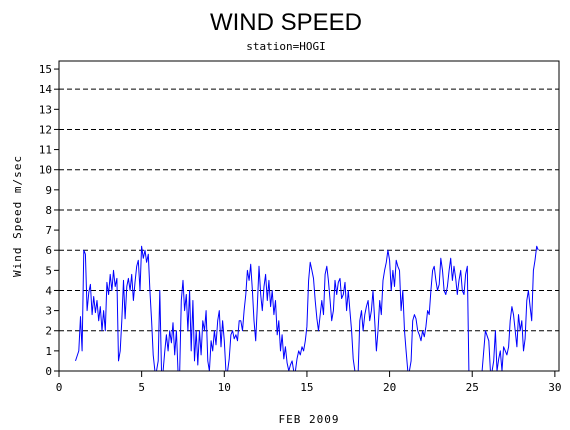 Image resolution: width=570 pixels, height=430 pixels. Describe the element at coordinates (48, 270) in the screenshot. I see `y-tick-label-5: 5` at that location.